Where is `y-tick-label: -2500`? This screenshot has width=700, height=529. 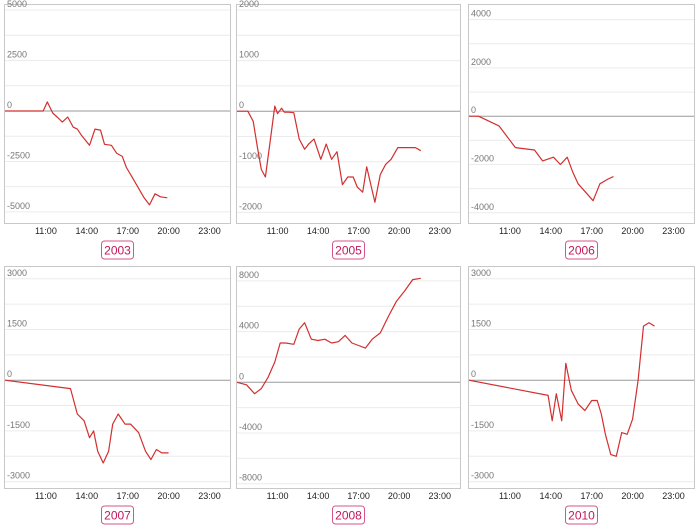 y-tick-label: -2500 is located at coordinates (18, 155).